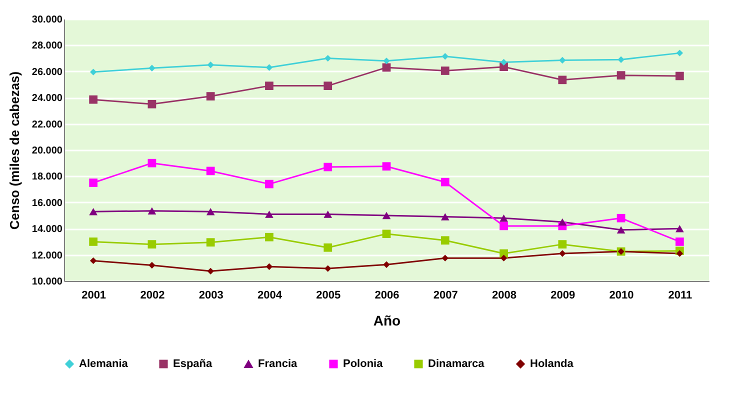 The height and width of the screenshot is (416, 748). What do you see at coordinates (680, 296) in the screenshot?
I see `x-tick-label: 2011` at bounding box center [680, 296].